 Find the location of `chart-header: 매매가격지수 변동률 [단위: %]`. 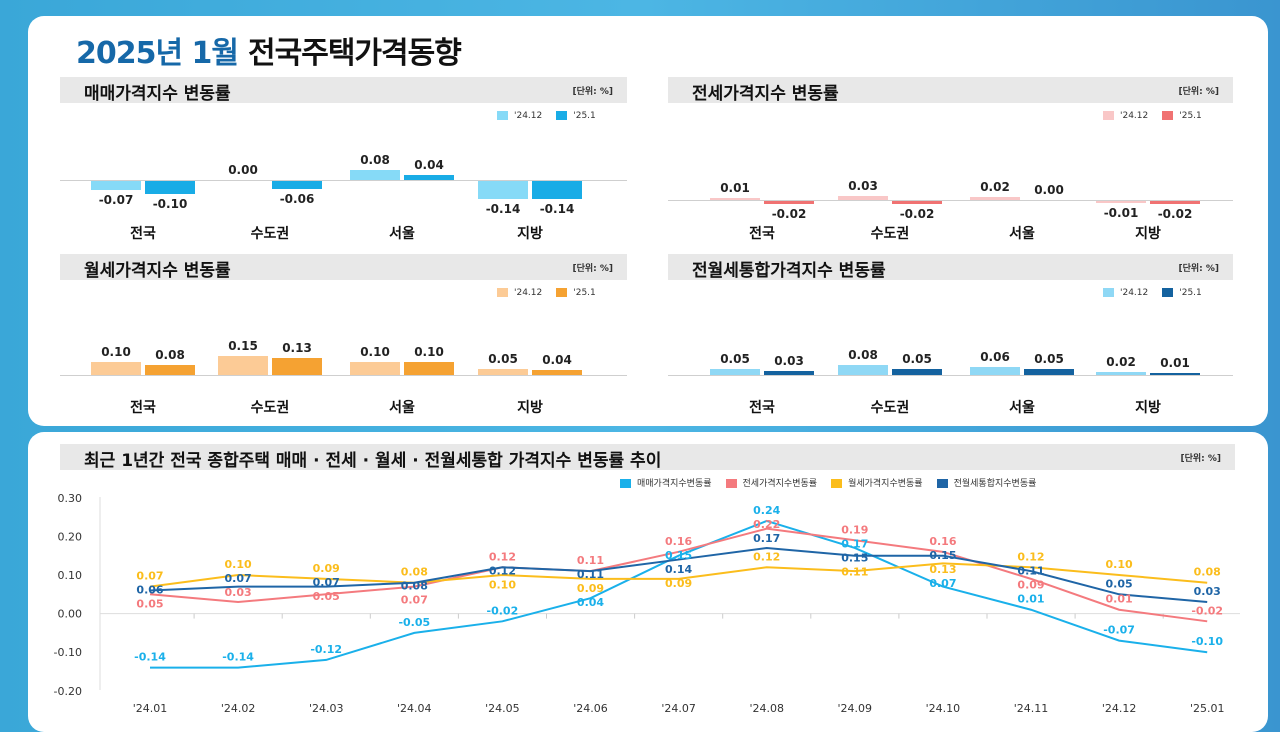

chart-header: 매매가격지수 변동률 [단위: %] is located at coordinates (343, 90).